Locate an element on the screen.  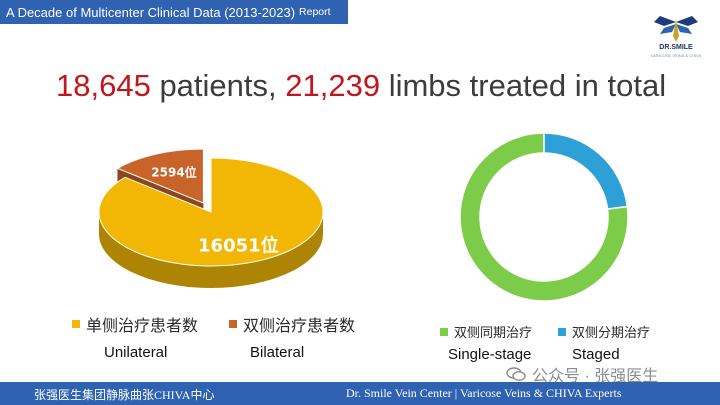
data-label-bilateral: 2594位 is located at coordinates (173, 172).